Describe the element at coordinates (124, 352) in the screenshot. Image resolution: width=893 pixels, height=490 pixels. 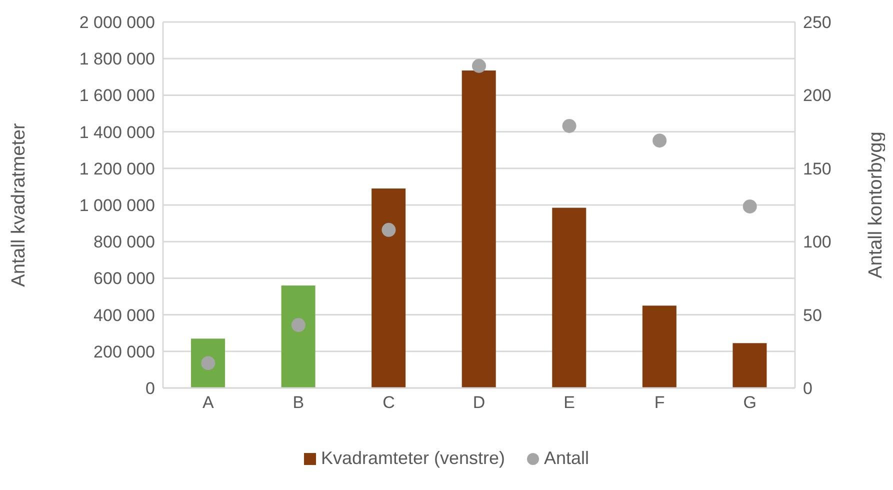
I see `y-tick-label: 200 000` at that location.